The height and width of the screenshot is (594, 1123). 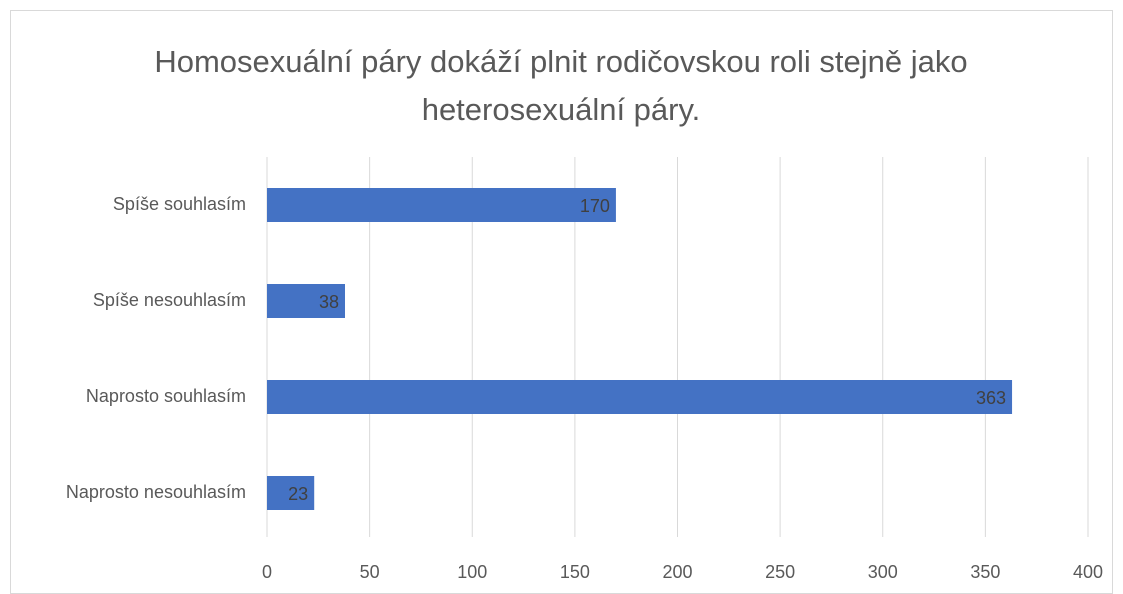 I want to click on data-label: 170, so click(x=595, y=206).